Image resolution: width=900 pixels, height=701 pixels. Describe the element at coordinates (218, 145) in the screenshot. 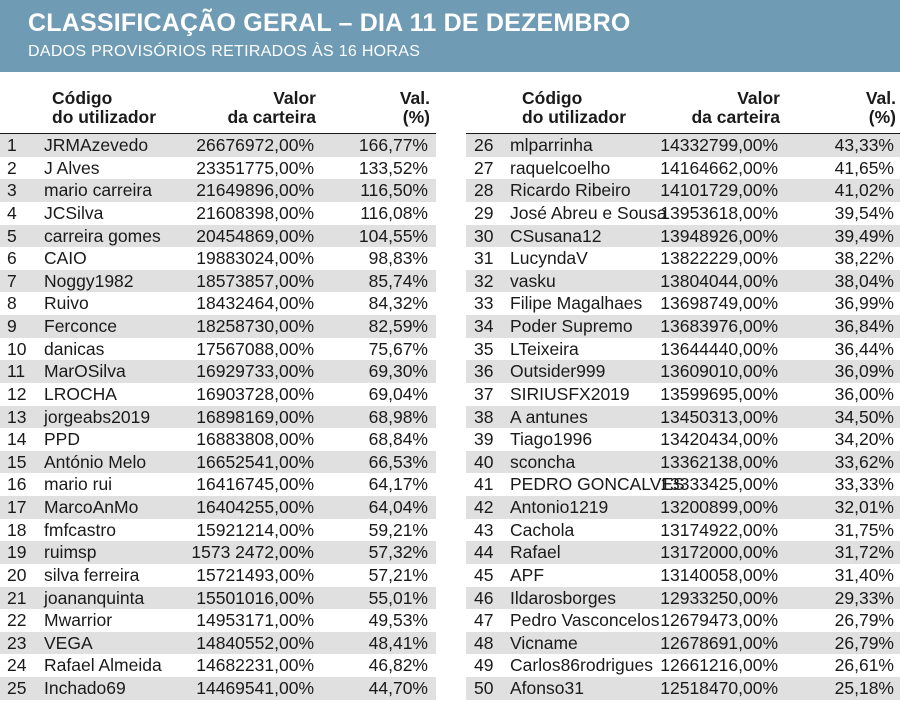

I see `table-row: 1 JRMAzevedo 26676972,00% 166,77%` at that location.